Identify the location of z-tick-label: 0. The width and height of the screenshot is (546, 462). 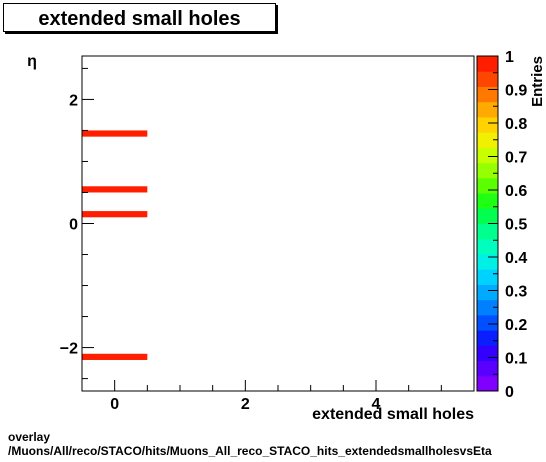
(509, 392).